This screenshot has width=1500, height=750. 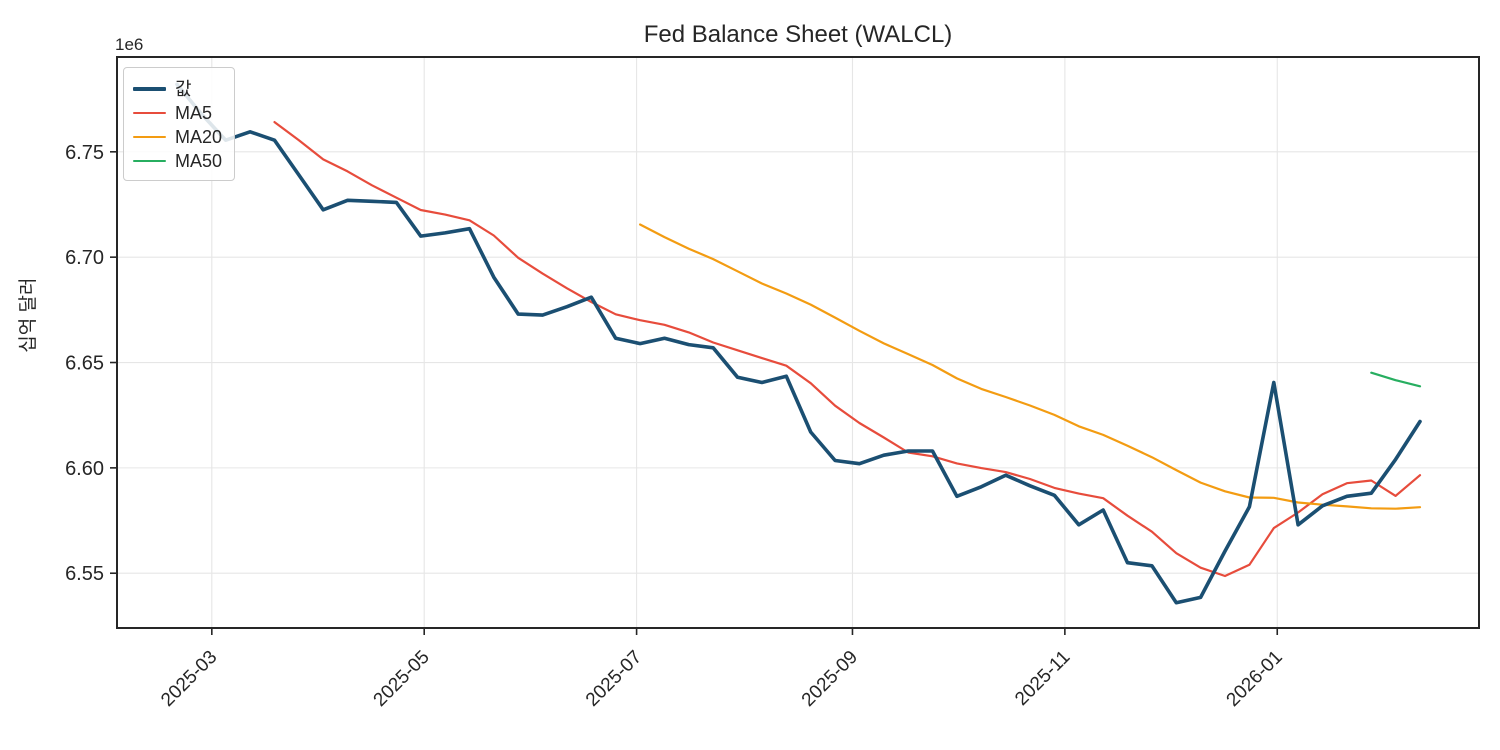 What do you see at coordinates (183, 89) in the screenshot?
I see `legend-label-value: 값` at bounding box center [183, 89].